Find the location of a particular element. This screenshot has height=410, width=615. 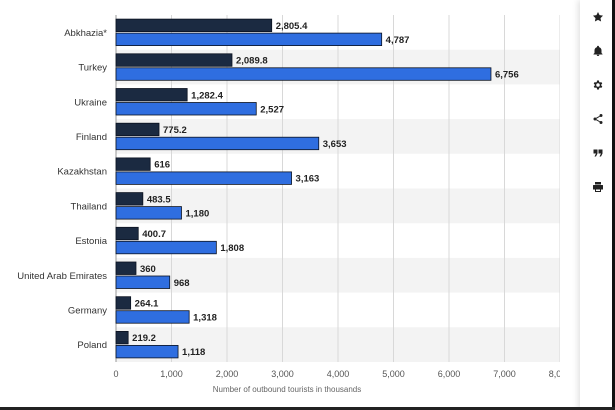

print-button is located at coordinates (598, 187).